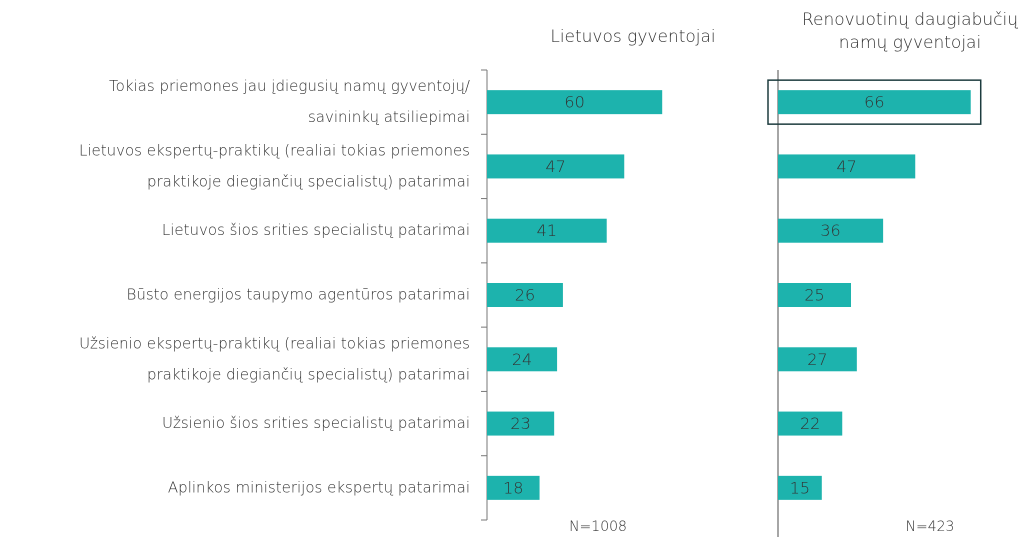 The width and height of the screenshot is (1034, 537). I want to click on value-label: 18, so click(513, 487).